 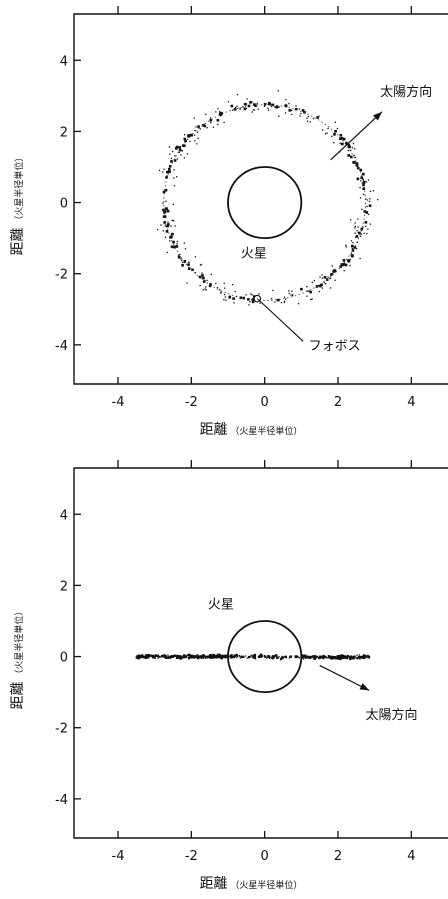 I want to click on y-axis-label-main: 距離, so click(x=17, y=695).